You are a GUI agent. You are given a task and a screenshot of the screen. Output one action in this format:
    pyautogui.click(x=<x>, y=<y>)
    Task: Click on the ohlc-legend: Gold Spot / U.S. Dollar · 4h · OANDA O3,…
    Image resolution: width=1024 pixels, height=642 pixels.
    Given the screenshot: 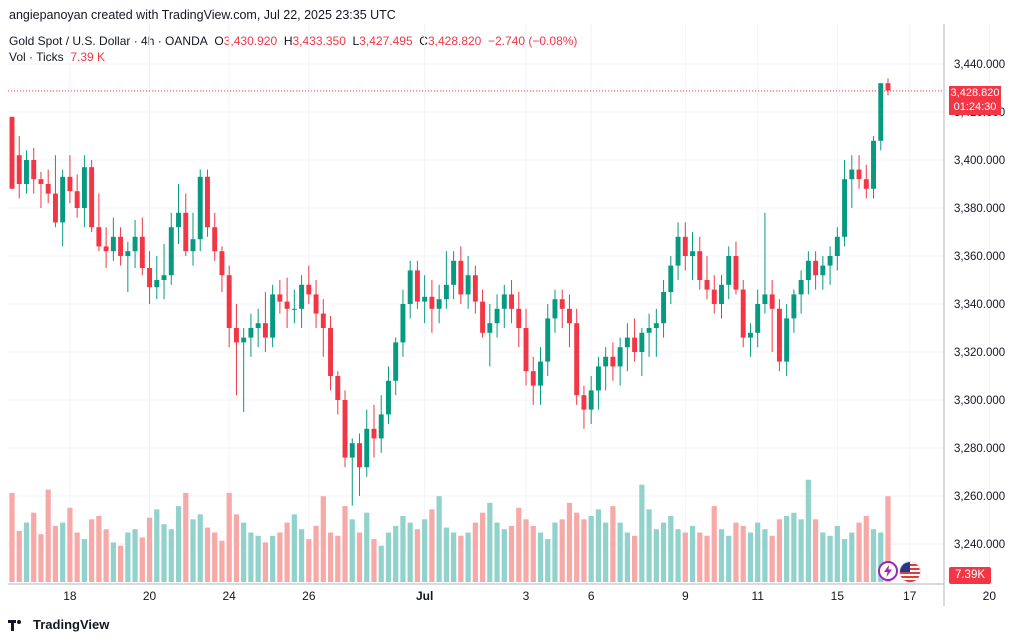 What is the action you would take?
    pyautogui.click(x=293, y=41)
    